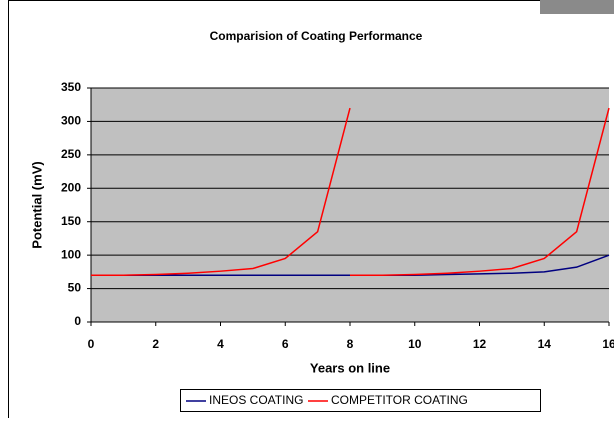 This screenshot has width=614, height=423. What do you see at coordinates (71, 121) in the screenshot?
I see `y-tick-label: 300` at bounding box center [71, 121].